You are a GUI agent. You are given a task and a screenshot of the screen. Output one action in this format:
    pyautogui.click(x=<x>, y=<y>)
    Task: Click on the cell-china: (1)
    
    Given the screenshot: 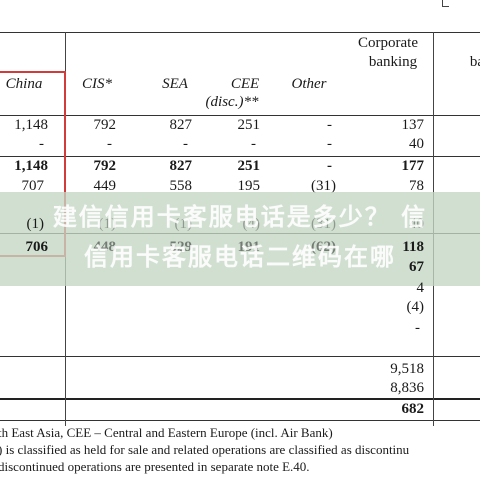 What is the action you would take?
    pyautogui.click(x=35, y=224)
    